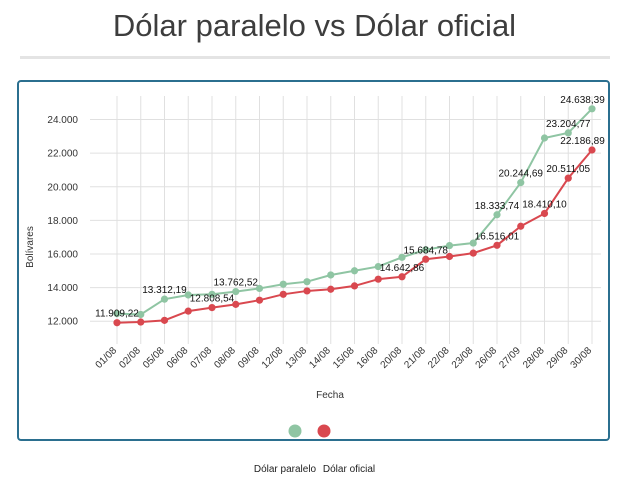 The height and width of the screenshot is (485, 629). I want to click on x-tick-label: 20/08, so click(392, 358).